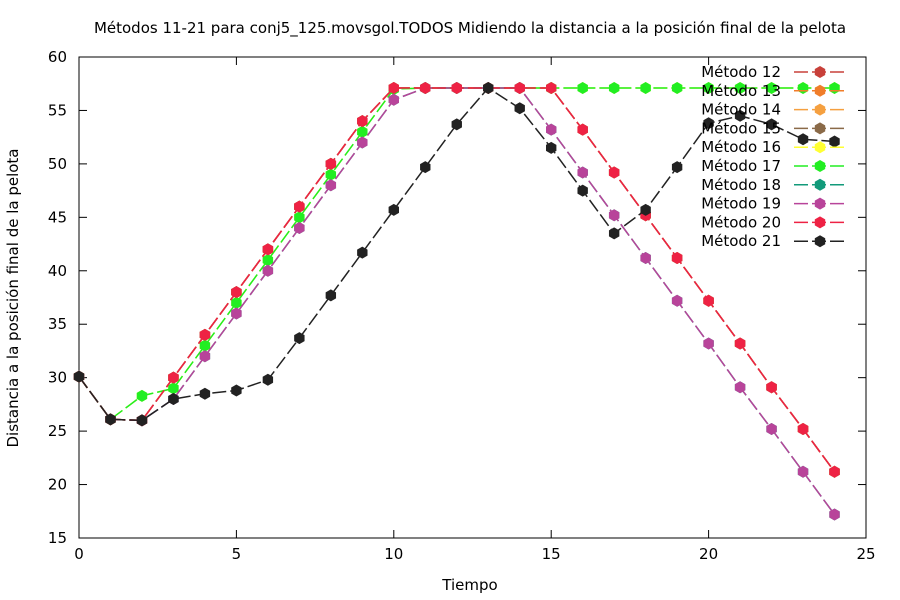  I want to click on legend-label: Método 13, so click(741, 91).